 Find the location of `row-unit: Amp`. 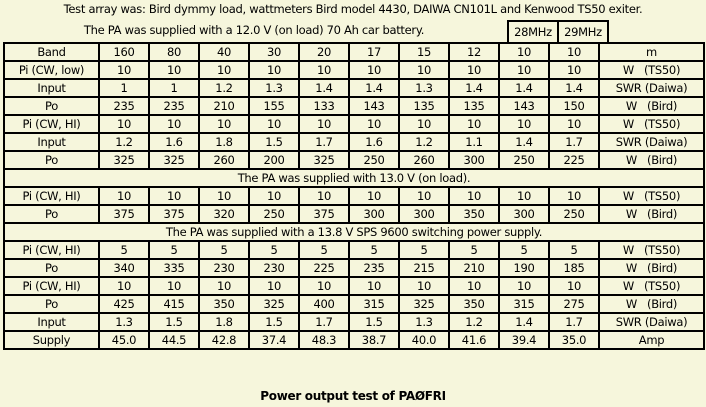

row-unit: Amp is located at coordinates (651, 340).